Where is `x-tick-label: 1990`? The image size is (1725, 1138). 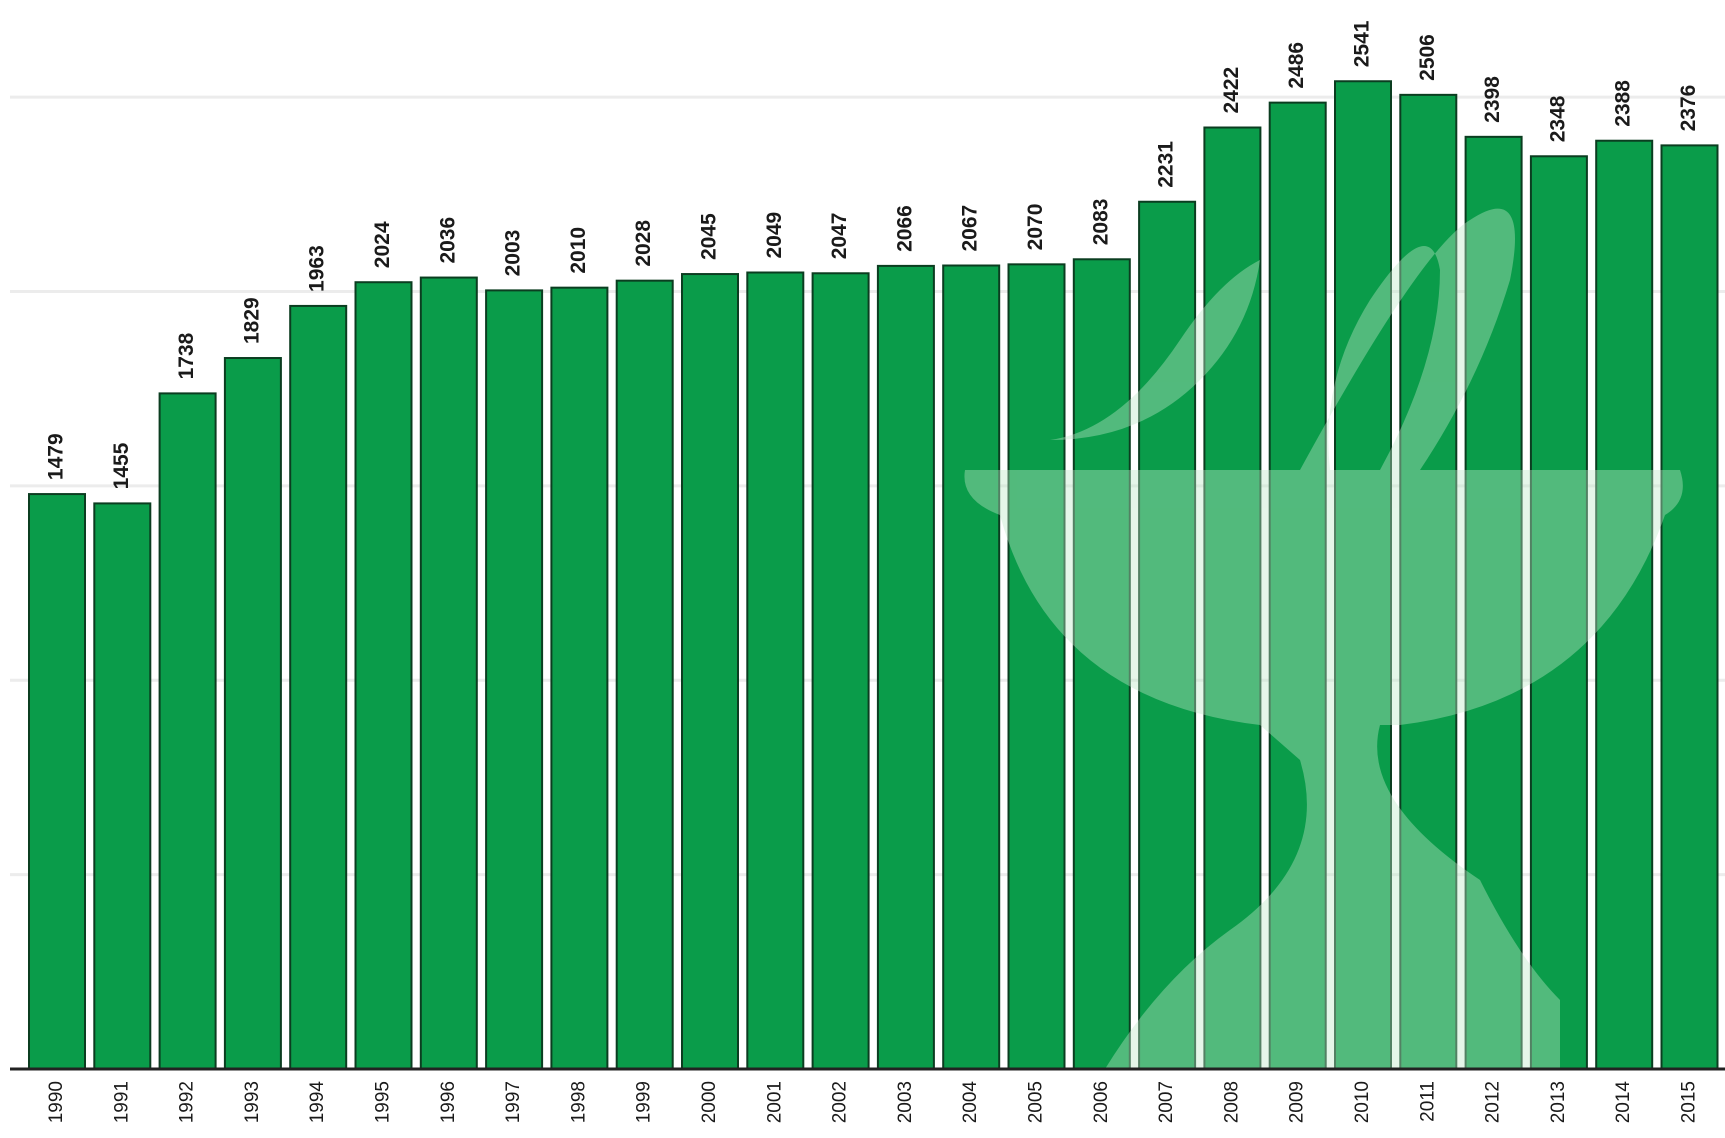 x-tick-label: 1990 is located at coordinates (56, 1102).